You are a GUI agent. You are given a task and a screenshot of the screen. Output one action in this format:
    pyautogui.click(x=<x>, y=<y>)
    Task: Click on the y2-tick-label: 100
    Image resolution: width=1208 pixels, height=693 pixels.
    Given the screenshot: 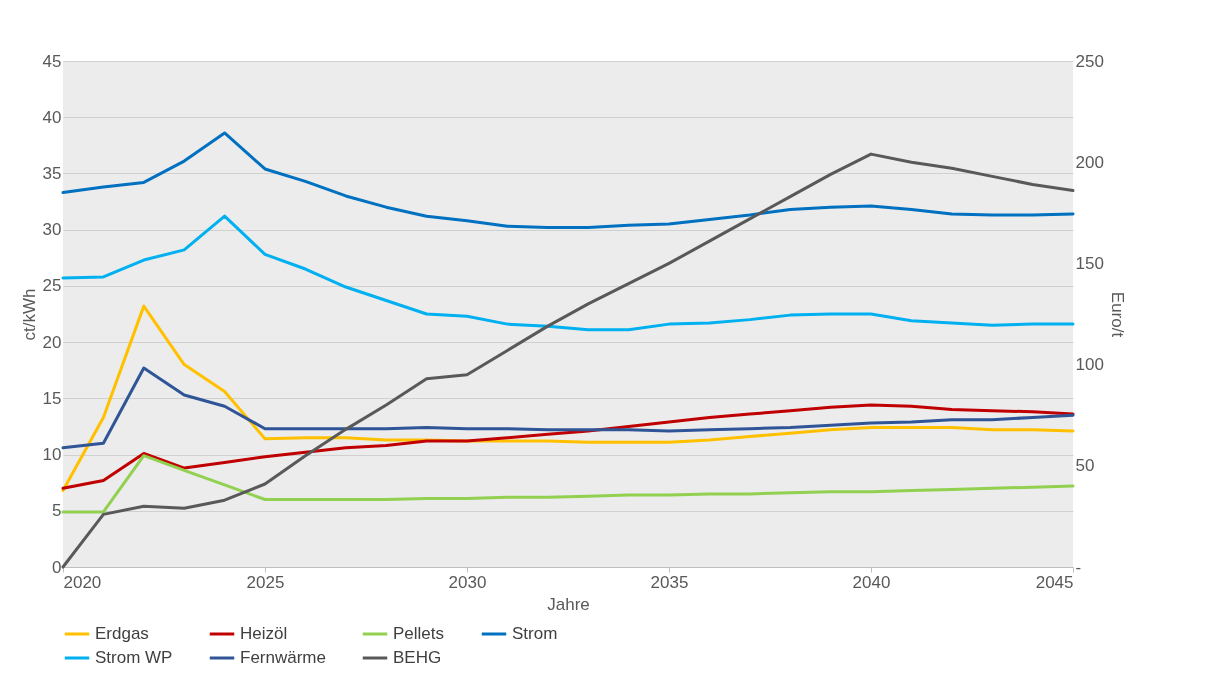 What is the action you would take?
    pyautogui.click(x=1089, y=365)
    